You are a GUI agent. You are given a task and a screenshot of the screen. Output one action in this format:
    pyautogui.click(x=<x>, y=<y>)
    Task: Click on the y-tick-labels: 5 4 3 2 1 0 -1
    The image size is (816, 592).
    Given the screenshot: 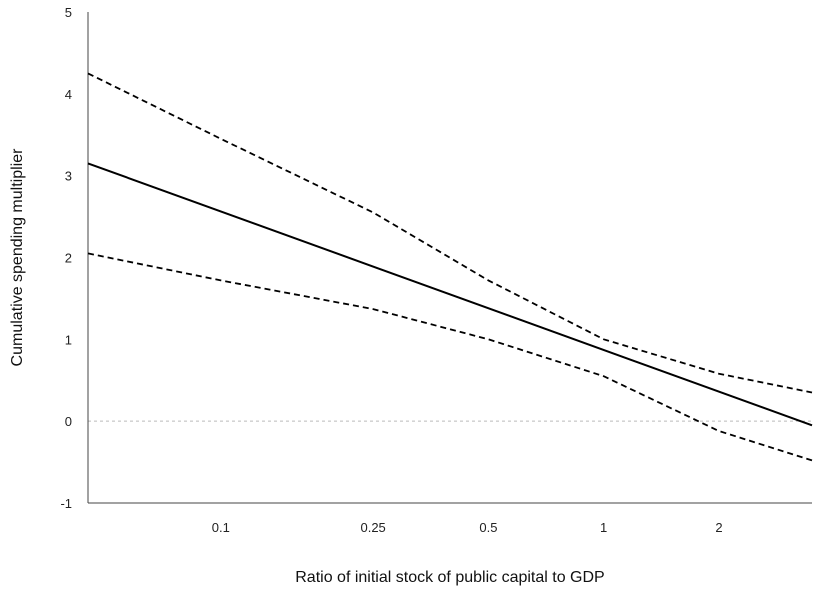 What is the action you would take?
    pyautogui.click(x=66, y=258)
    